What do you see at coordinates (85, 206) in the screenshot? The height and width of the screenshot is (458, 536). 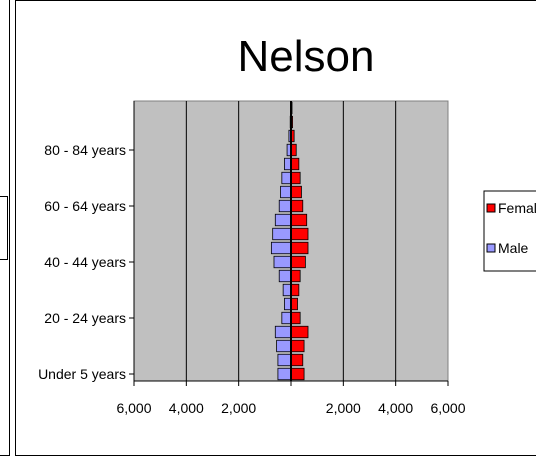 I see `y-tick-label: 60 - 64 years` at bounding box center [85, 206].